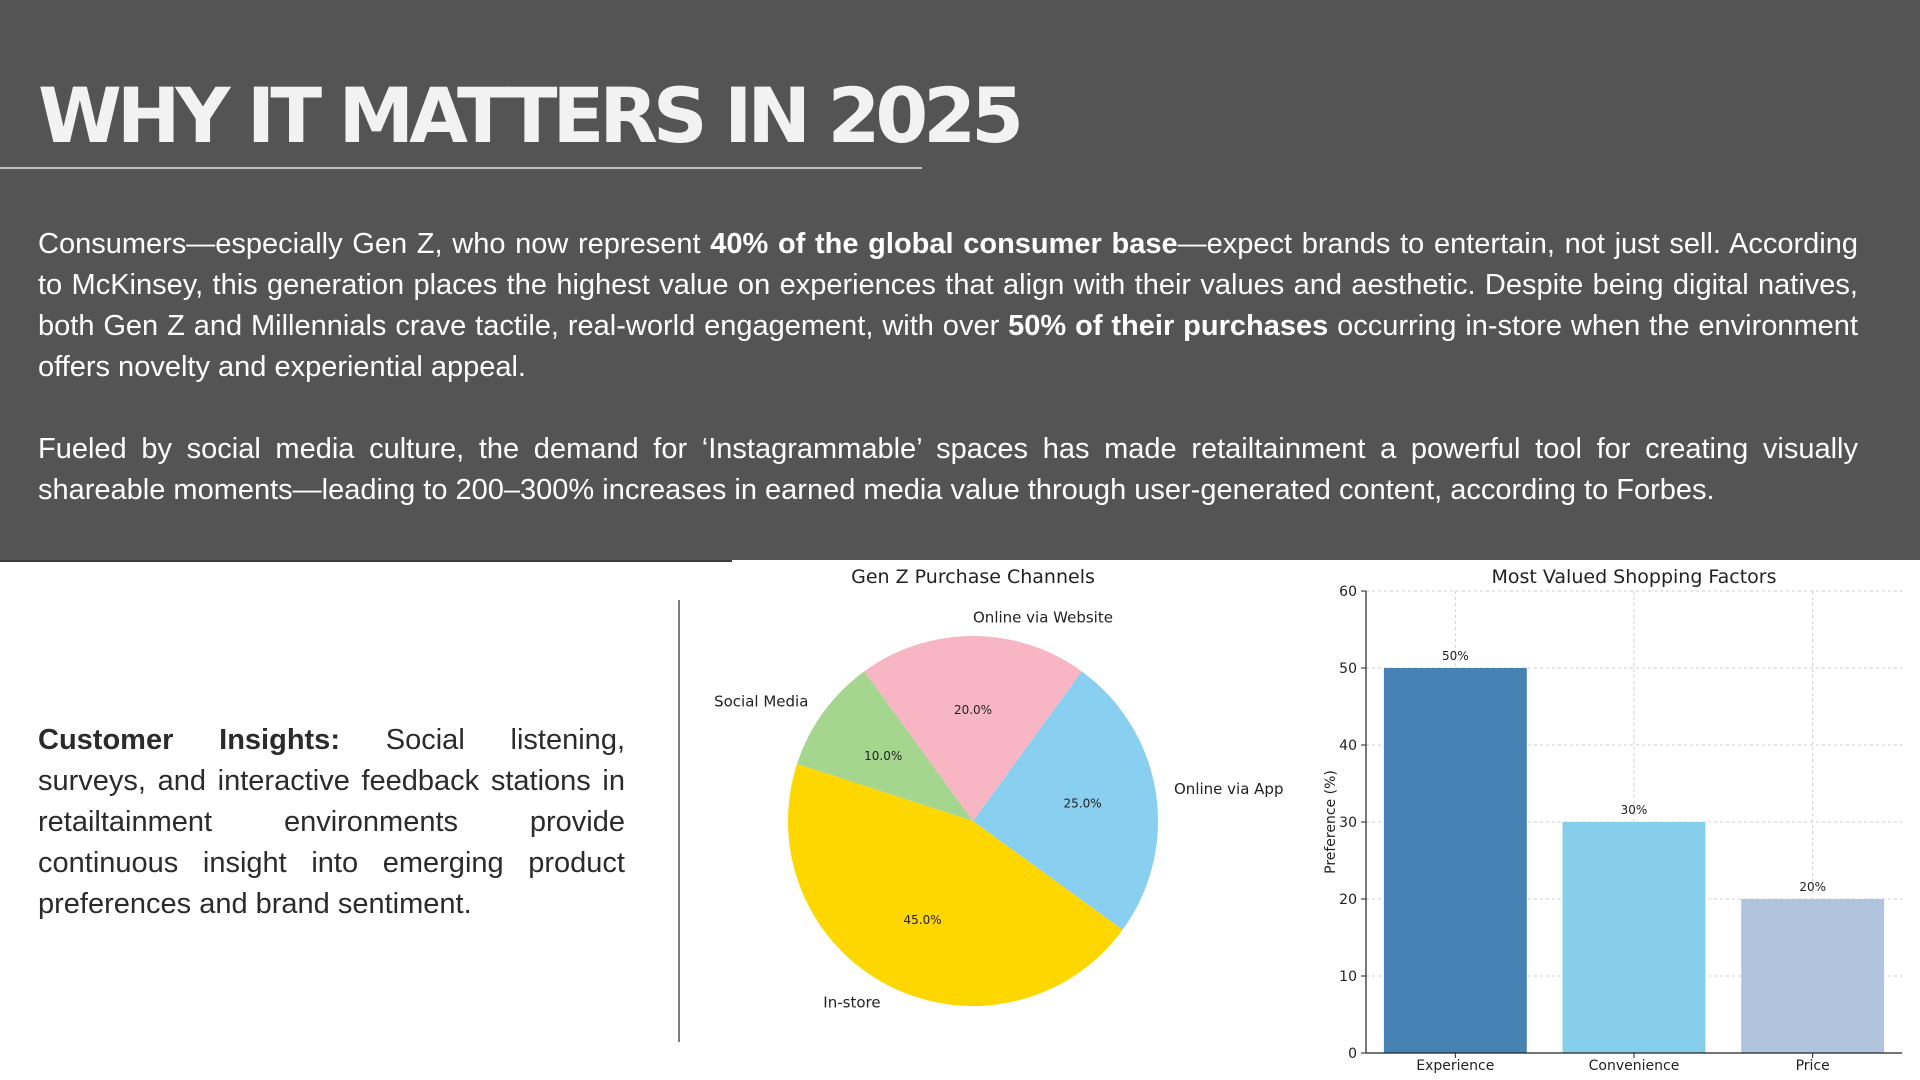 The image size is (1920, 1080). I want to click on pie-slice-percent: 10.0%, so click(883, 756).